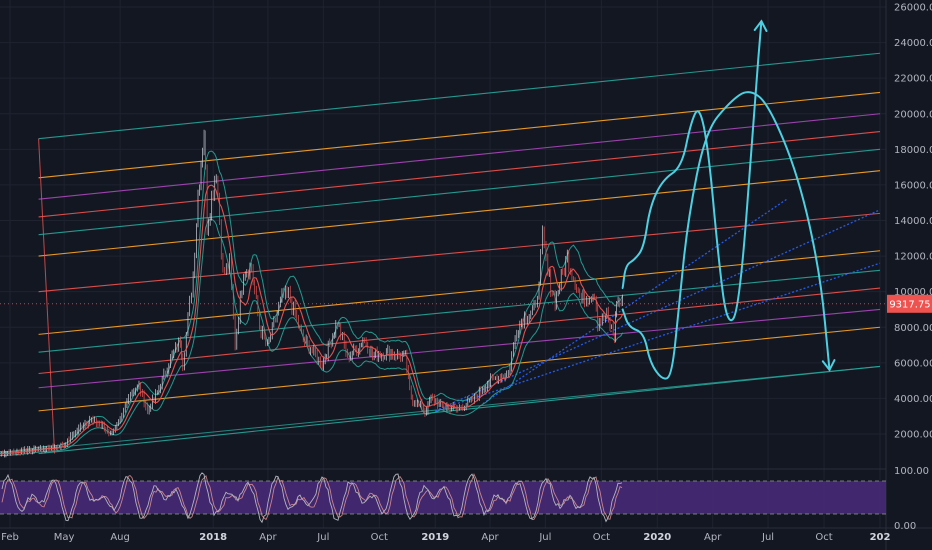  Describe the element at coordinates (913, 114) in the screenshot. I see `y-tick-label: 20000.00` at that location.